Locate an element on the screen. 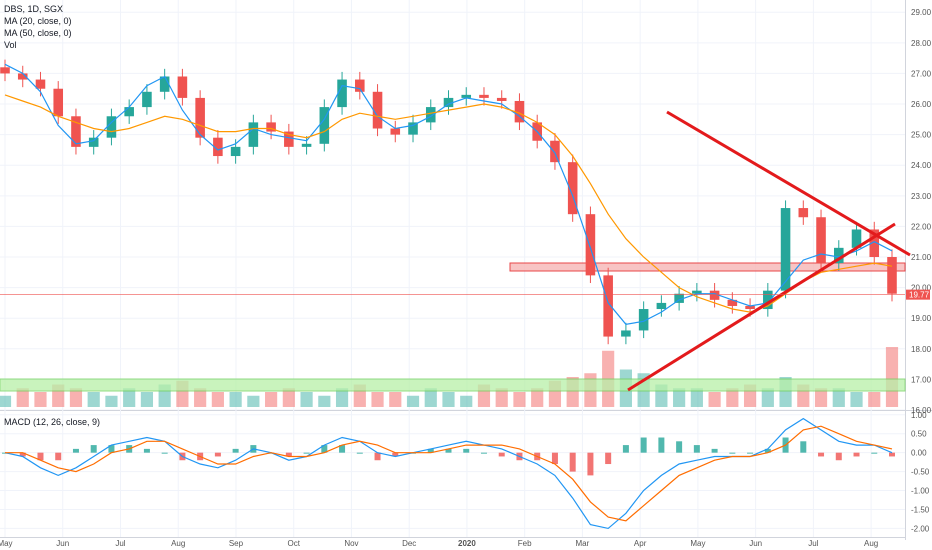  volume-legend: Vol is located at coordinates (10, 45).